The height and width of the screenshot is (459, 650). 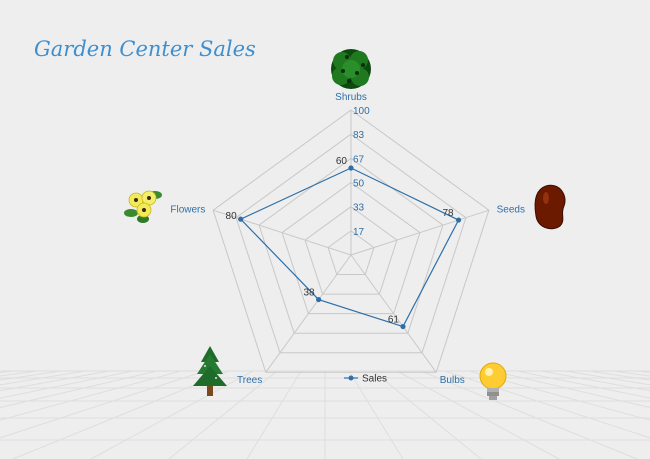 What do you see at coordinates (187, 209) in the screenshot?
I see `category-label-flowers: Flowers` at bounding box center [187, 209].